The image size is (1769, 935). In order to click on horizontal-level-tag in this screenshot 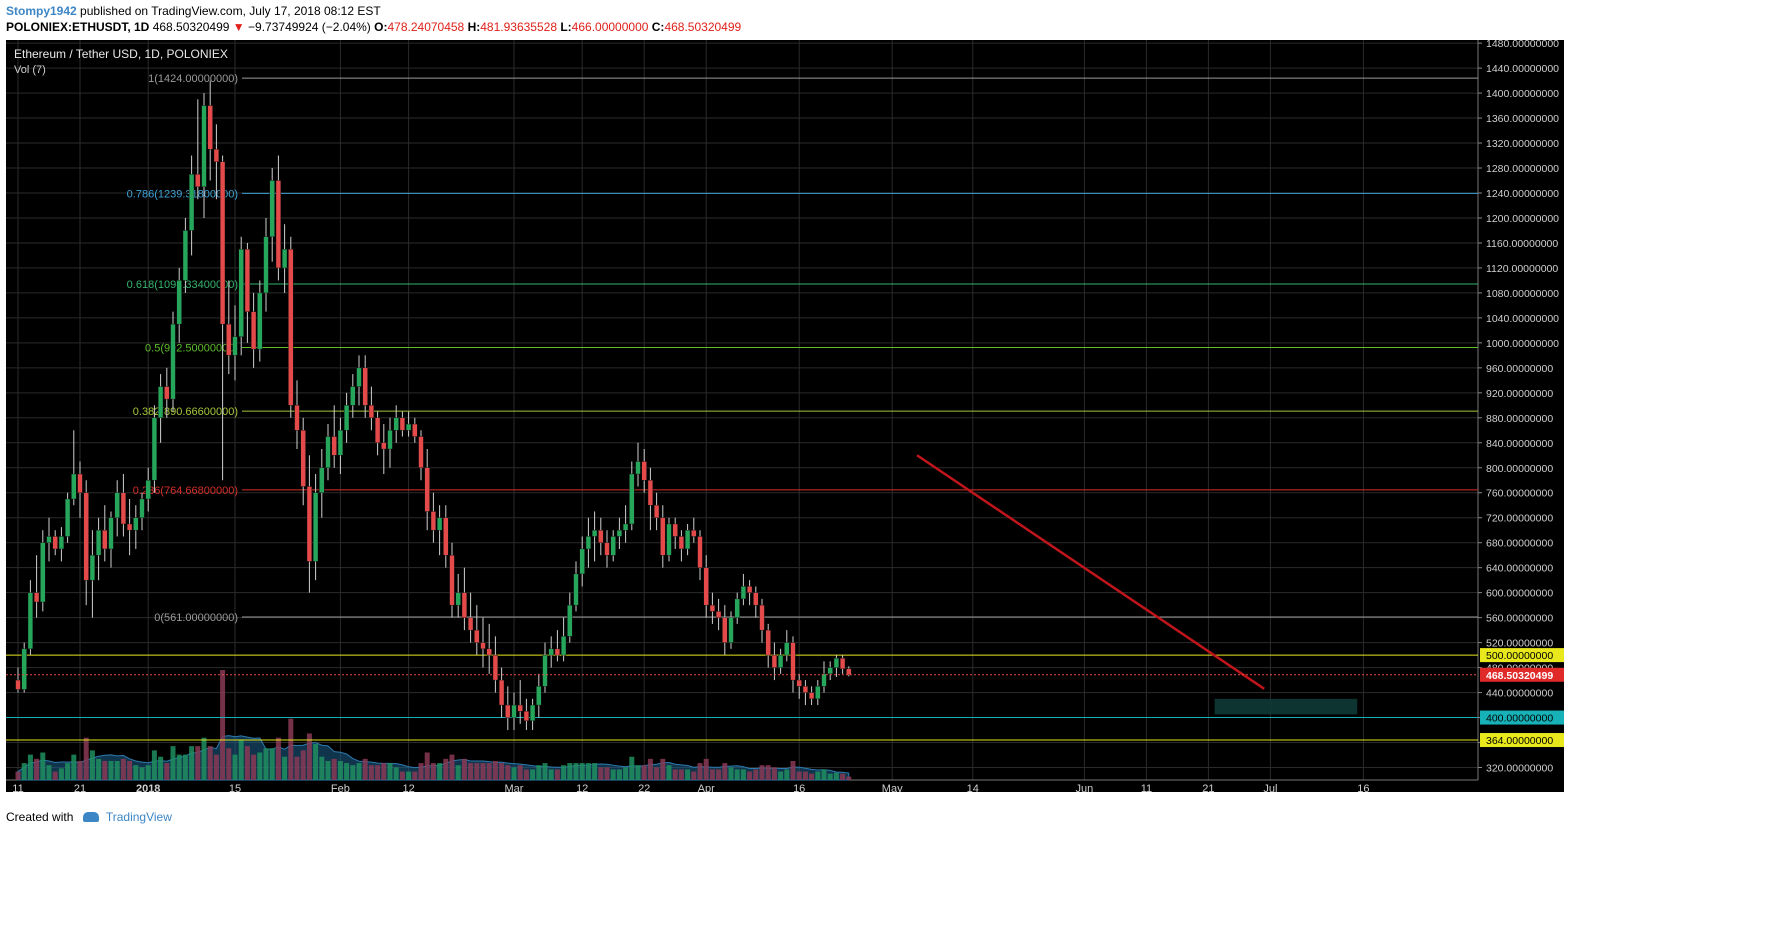, I will do `click(1522, 717)`.